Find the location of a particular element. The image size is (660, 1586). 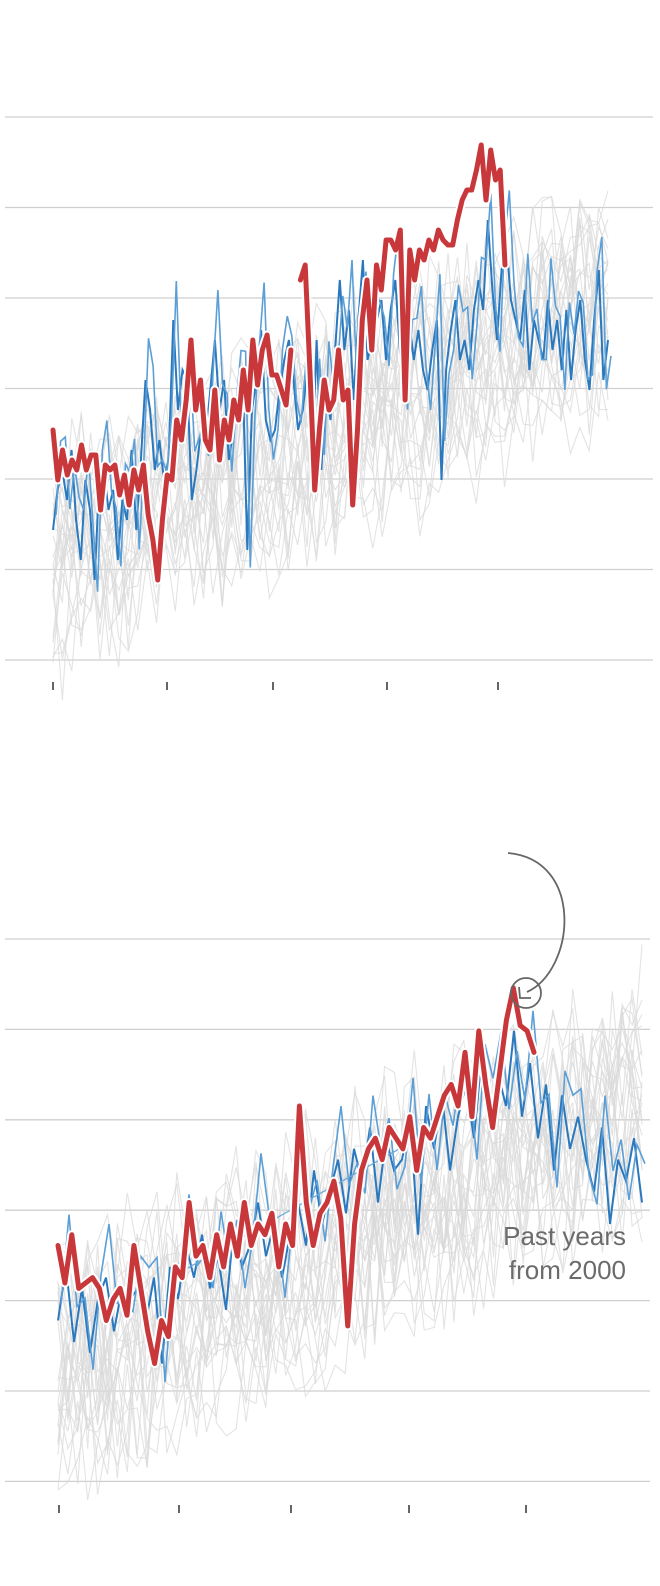

annotation-arrowhead is located at coordinates (524, 992).